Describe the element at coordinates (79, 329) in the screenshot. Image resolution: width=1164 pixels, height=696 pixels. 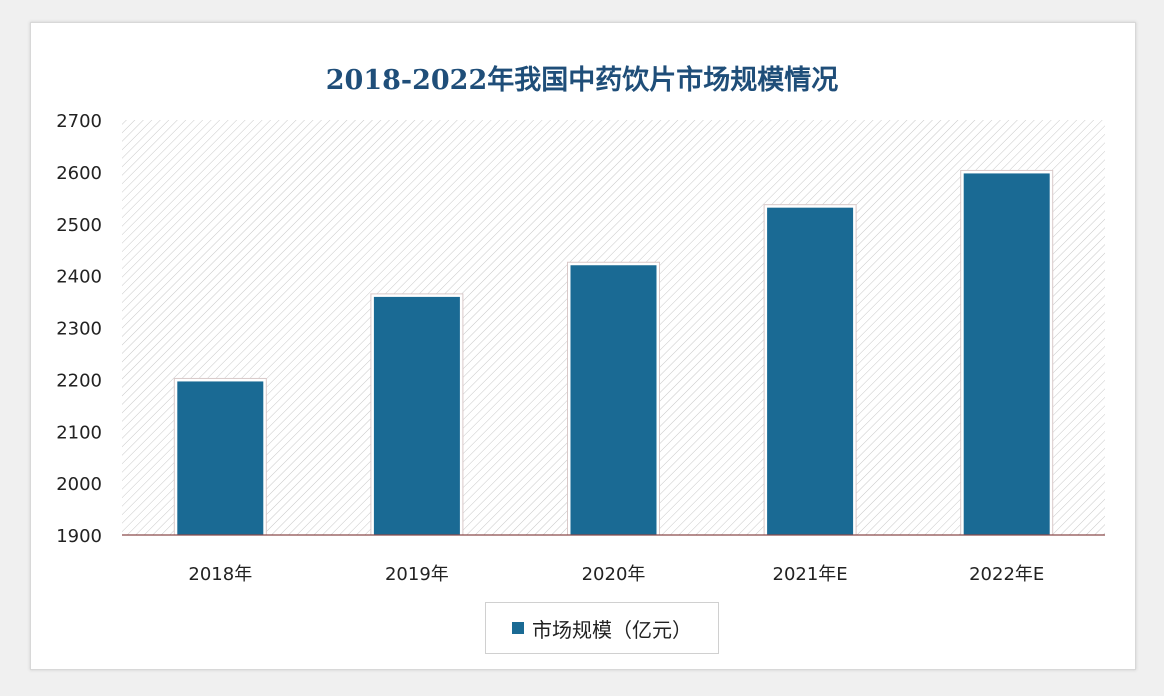
I see `y-tick-label: 2300` at that location.